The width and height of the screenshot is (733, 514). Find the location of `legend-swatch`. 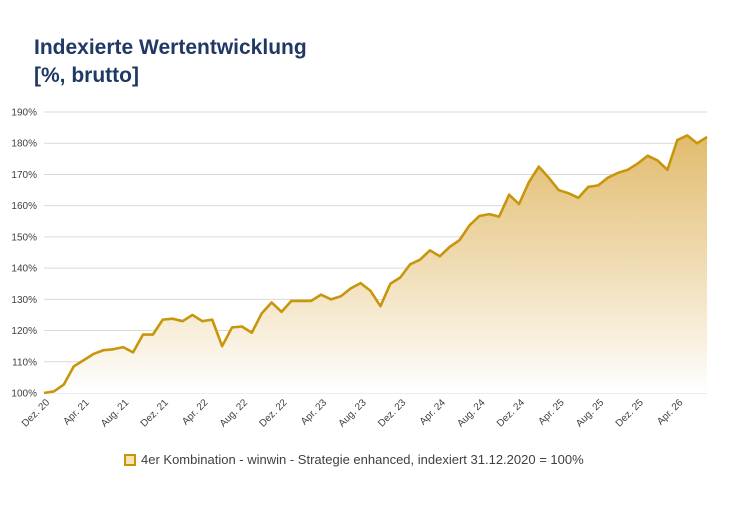

legend-swatch is located at coordinates (130, 459).